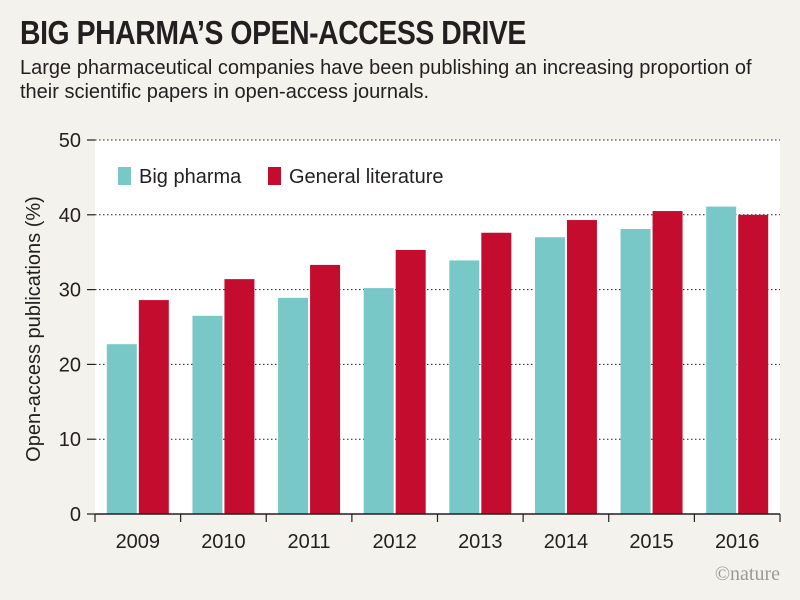  Describe the element at coordinates (77, 328) in the screenshot. I see `y-axis: 0 10 20 30 40 50` at that location.